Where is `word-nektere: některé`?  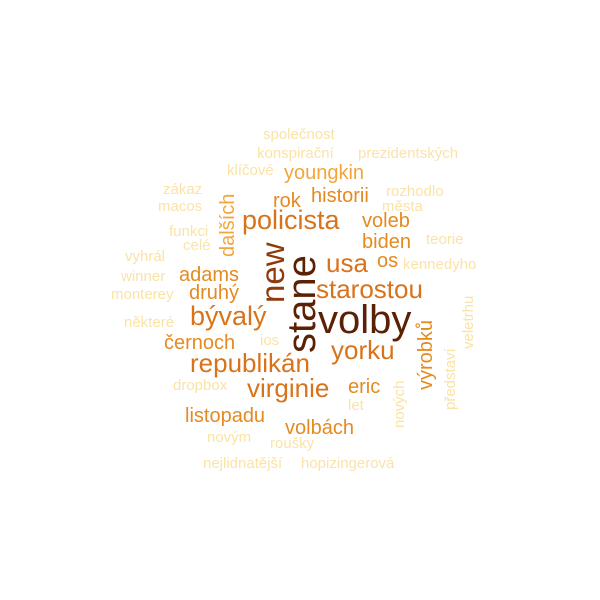
word-nektere: některé is located at coordinates (149, 322).